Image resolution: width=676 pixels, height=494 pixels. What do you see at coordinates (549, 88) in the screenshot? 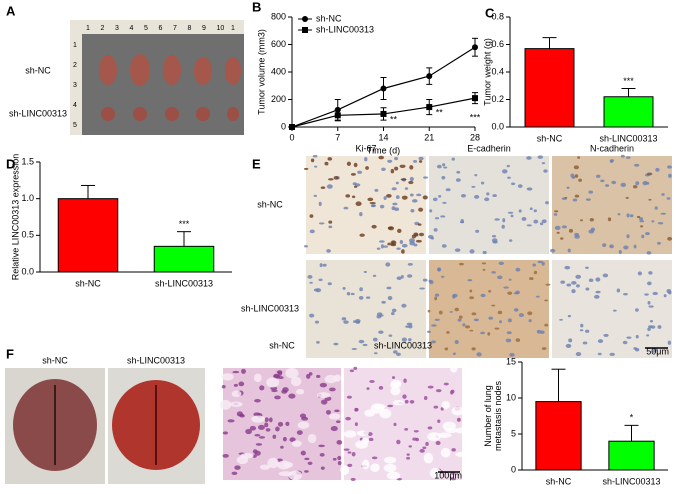
I see `bar` at bounding box center [549, 88].